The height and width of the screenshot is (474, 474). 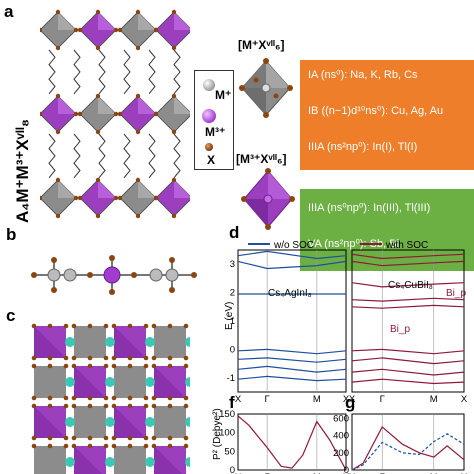 I want to click on x-tick-label: M, so click(x=317, y=399).